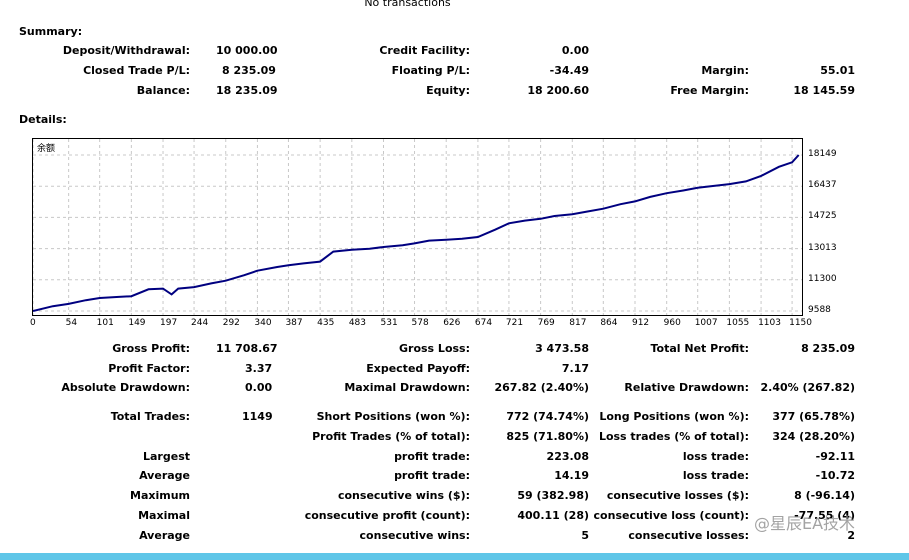 The height and width of the screenshot is (560, 909). I want to click on max-consecutive-losses-label: consecutive losses ($):, so click(677, 495).